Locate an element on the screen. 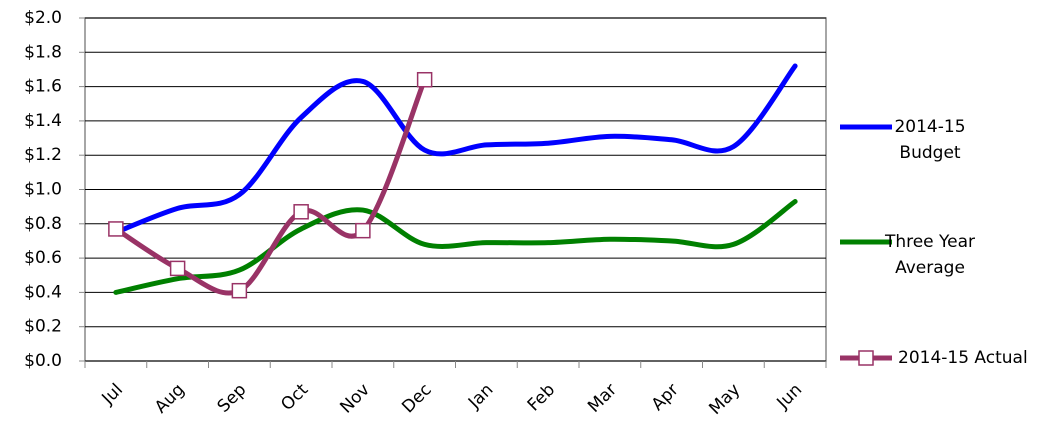  y-tick-label: $1.2 is located at coordinates (43, 155).